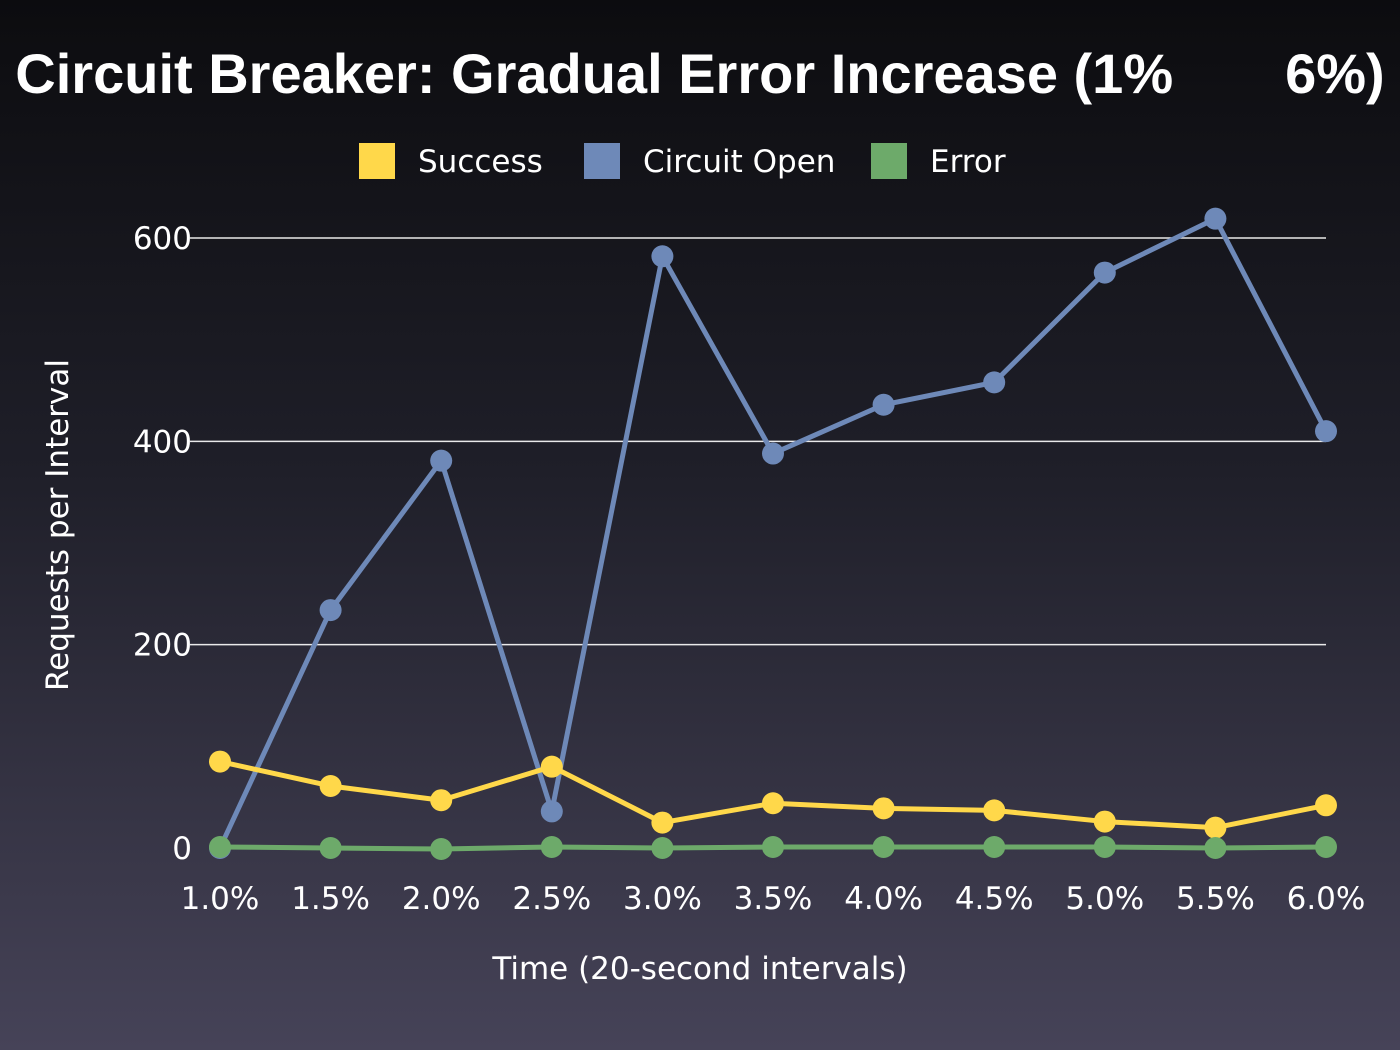 This screenshot has height=1050, width=1400. I want to click on y-tick-label: 0, so click(182, 849).